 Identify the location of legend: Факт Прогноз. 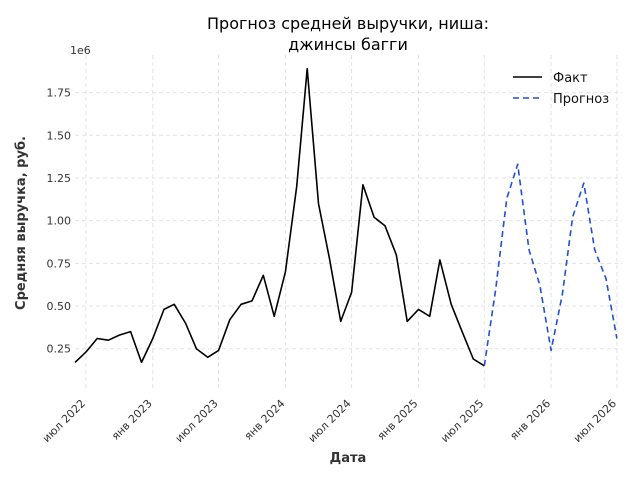
(561, 89).